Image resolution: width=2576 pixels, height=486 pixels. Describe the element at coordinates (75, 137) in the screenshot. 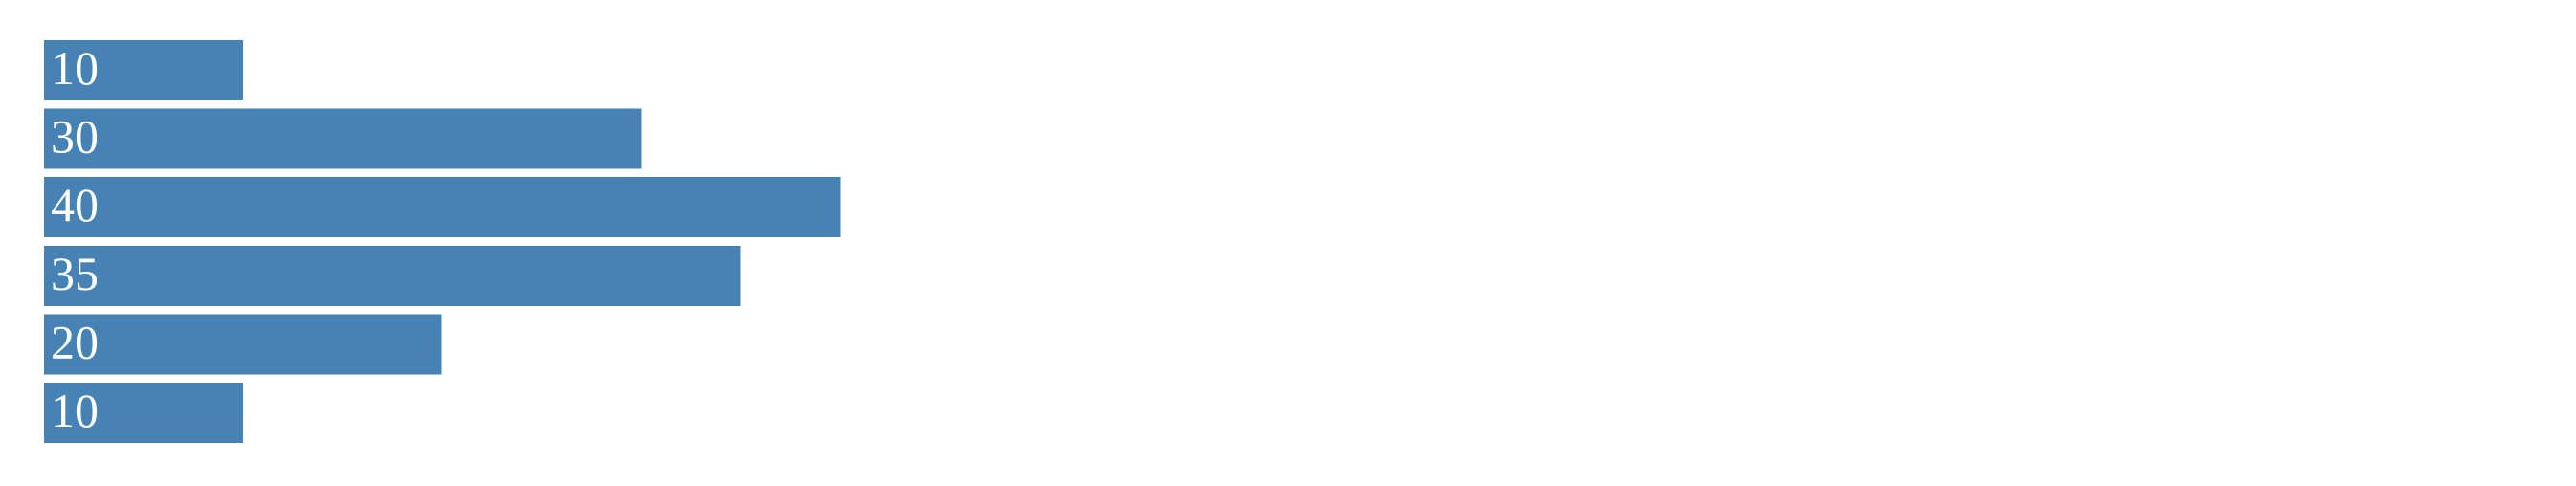

I see `bar-value-label-2: 30` at that location.